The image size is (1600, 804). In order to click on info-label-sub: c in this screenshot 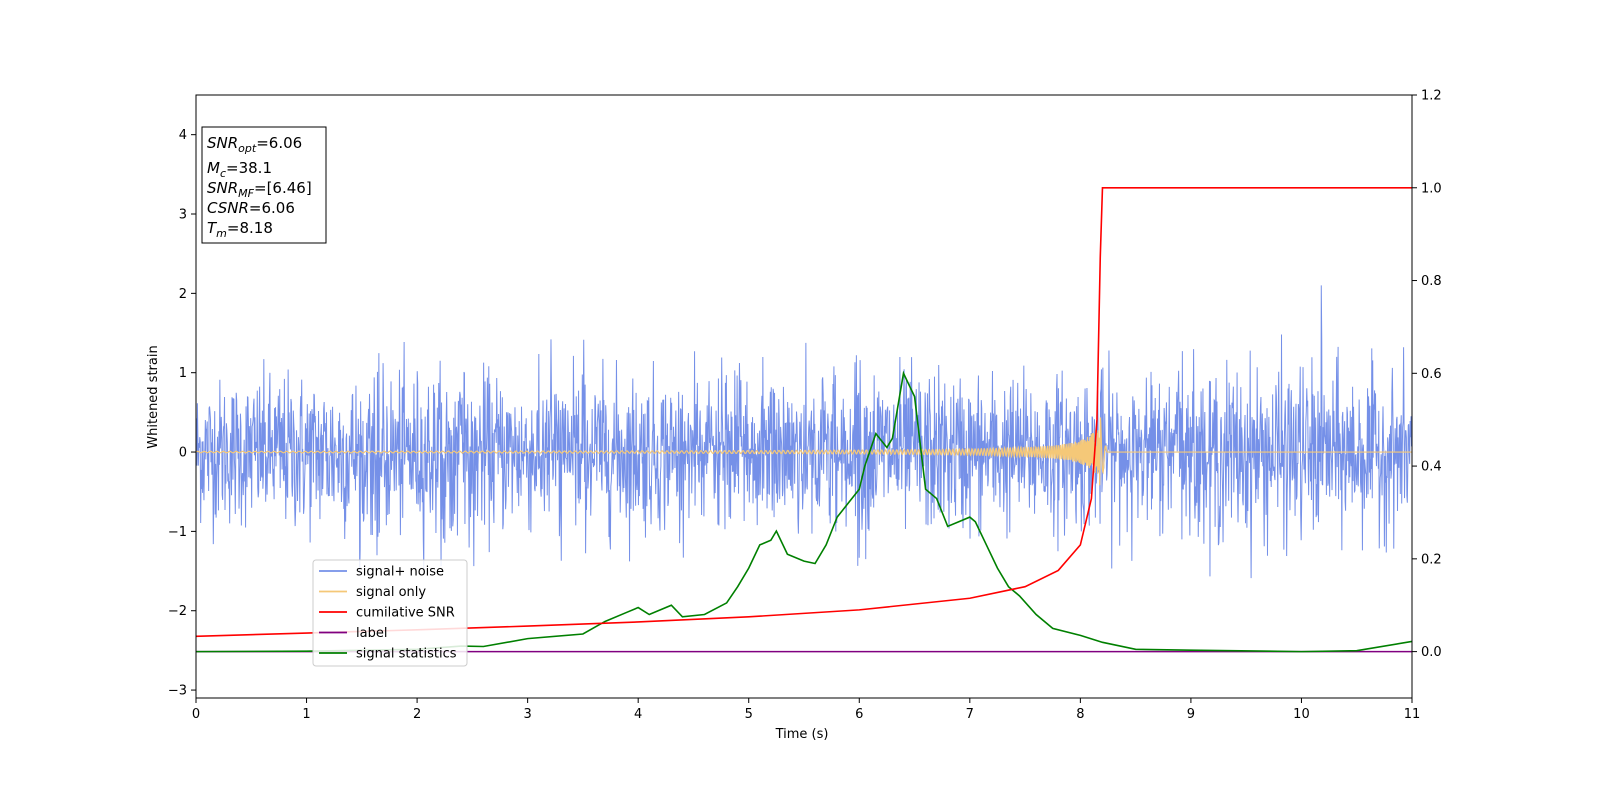, I will do `click(223, 173)`.